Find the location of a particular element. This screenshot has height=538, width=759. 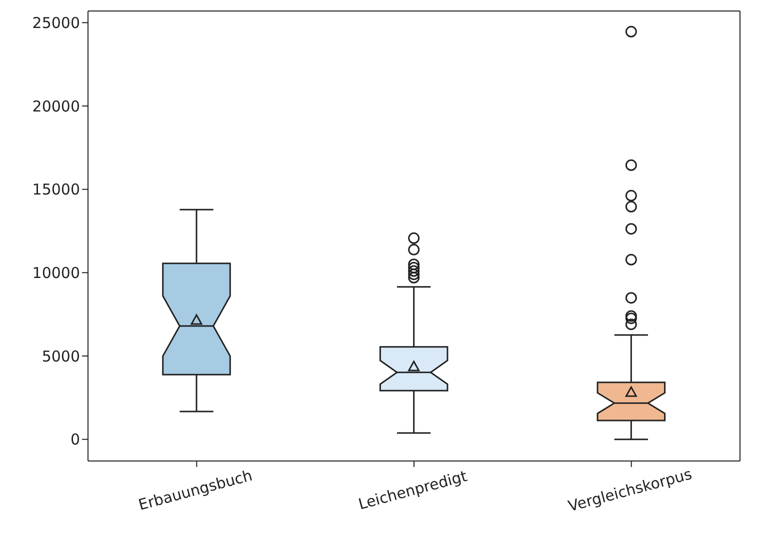

y-tick-label: 0 is located at coordinates (75, 439).